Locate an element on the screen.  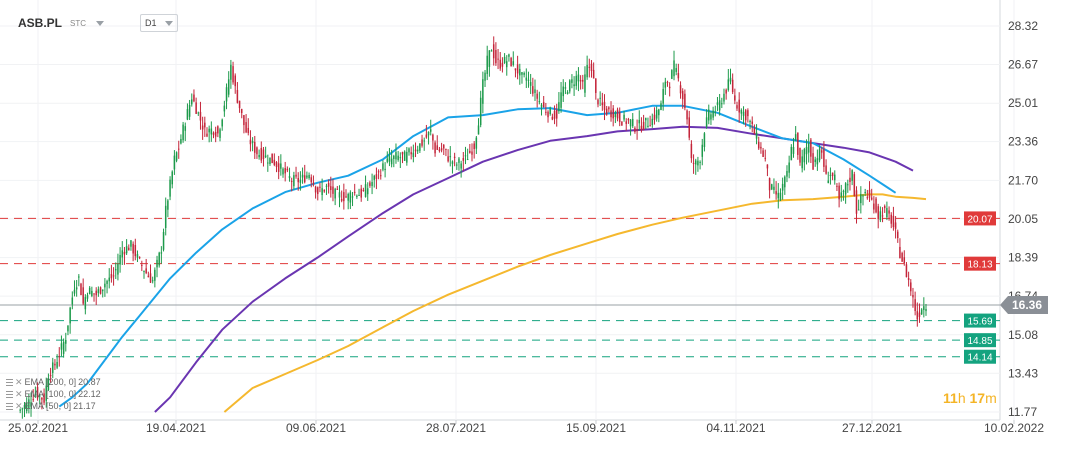
level-tag-14.14 is located at coordinates (980, 356).